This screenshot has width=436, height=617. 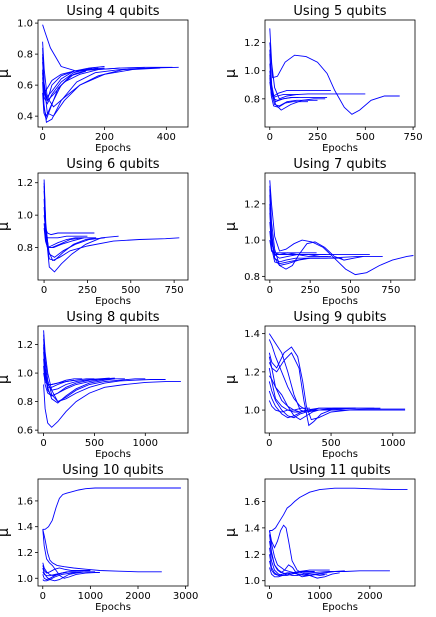 What do you see at coordinates (113, 470) in the screenshot?
I see `subplot-title: Using 10 qubits` at bounding box center [113, 470].